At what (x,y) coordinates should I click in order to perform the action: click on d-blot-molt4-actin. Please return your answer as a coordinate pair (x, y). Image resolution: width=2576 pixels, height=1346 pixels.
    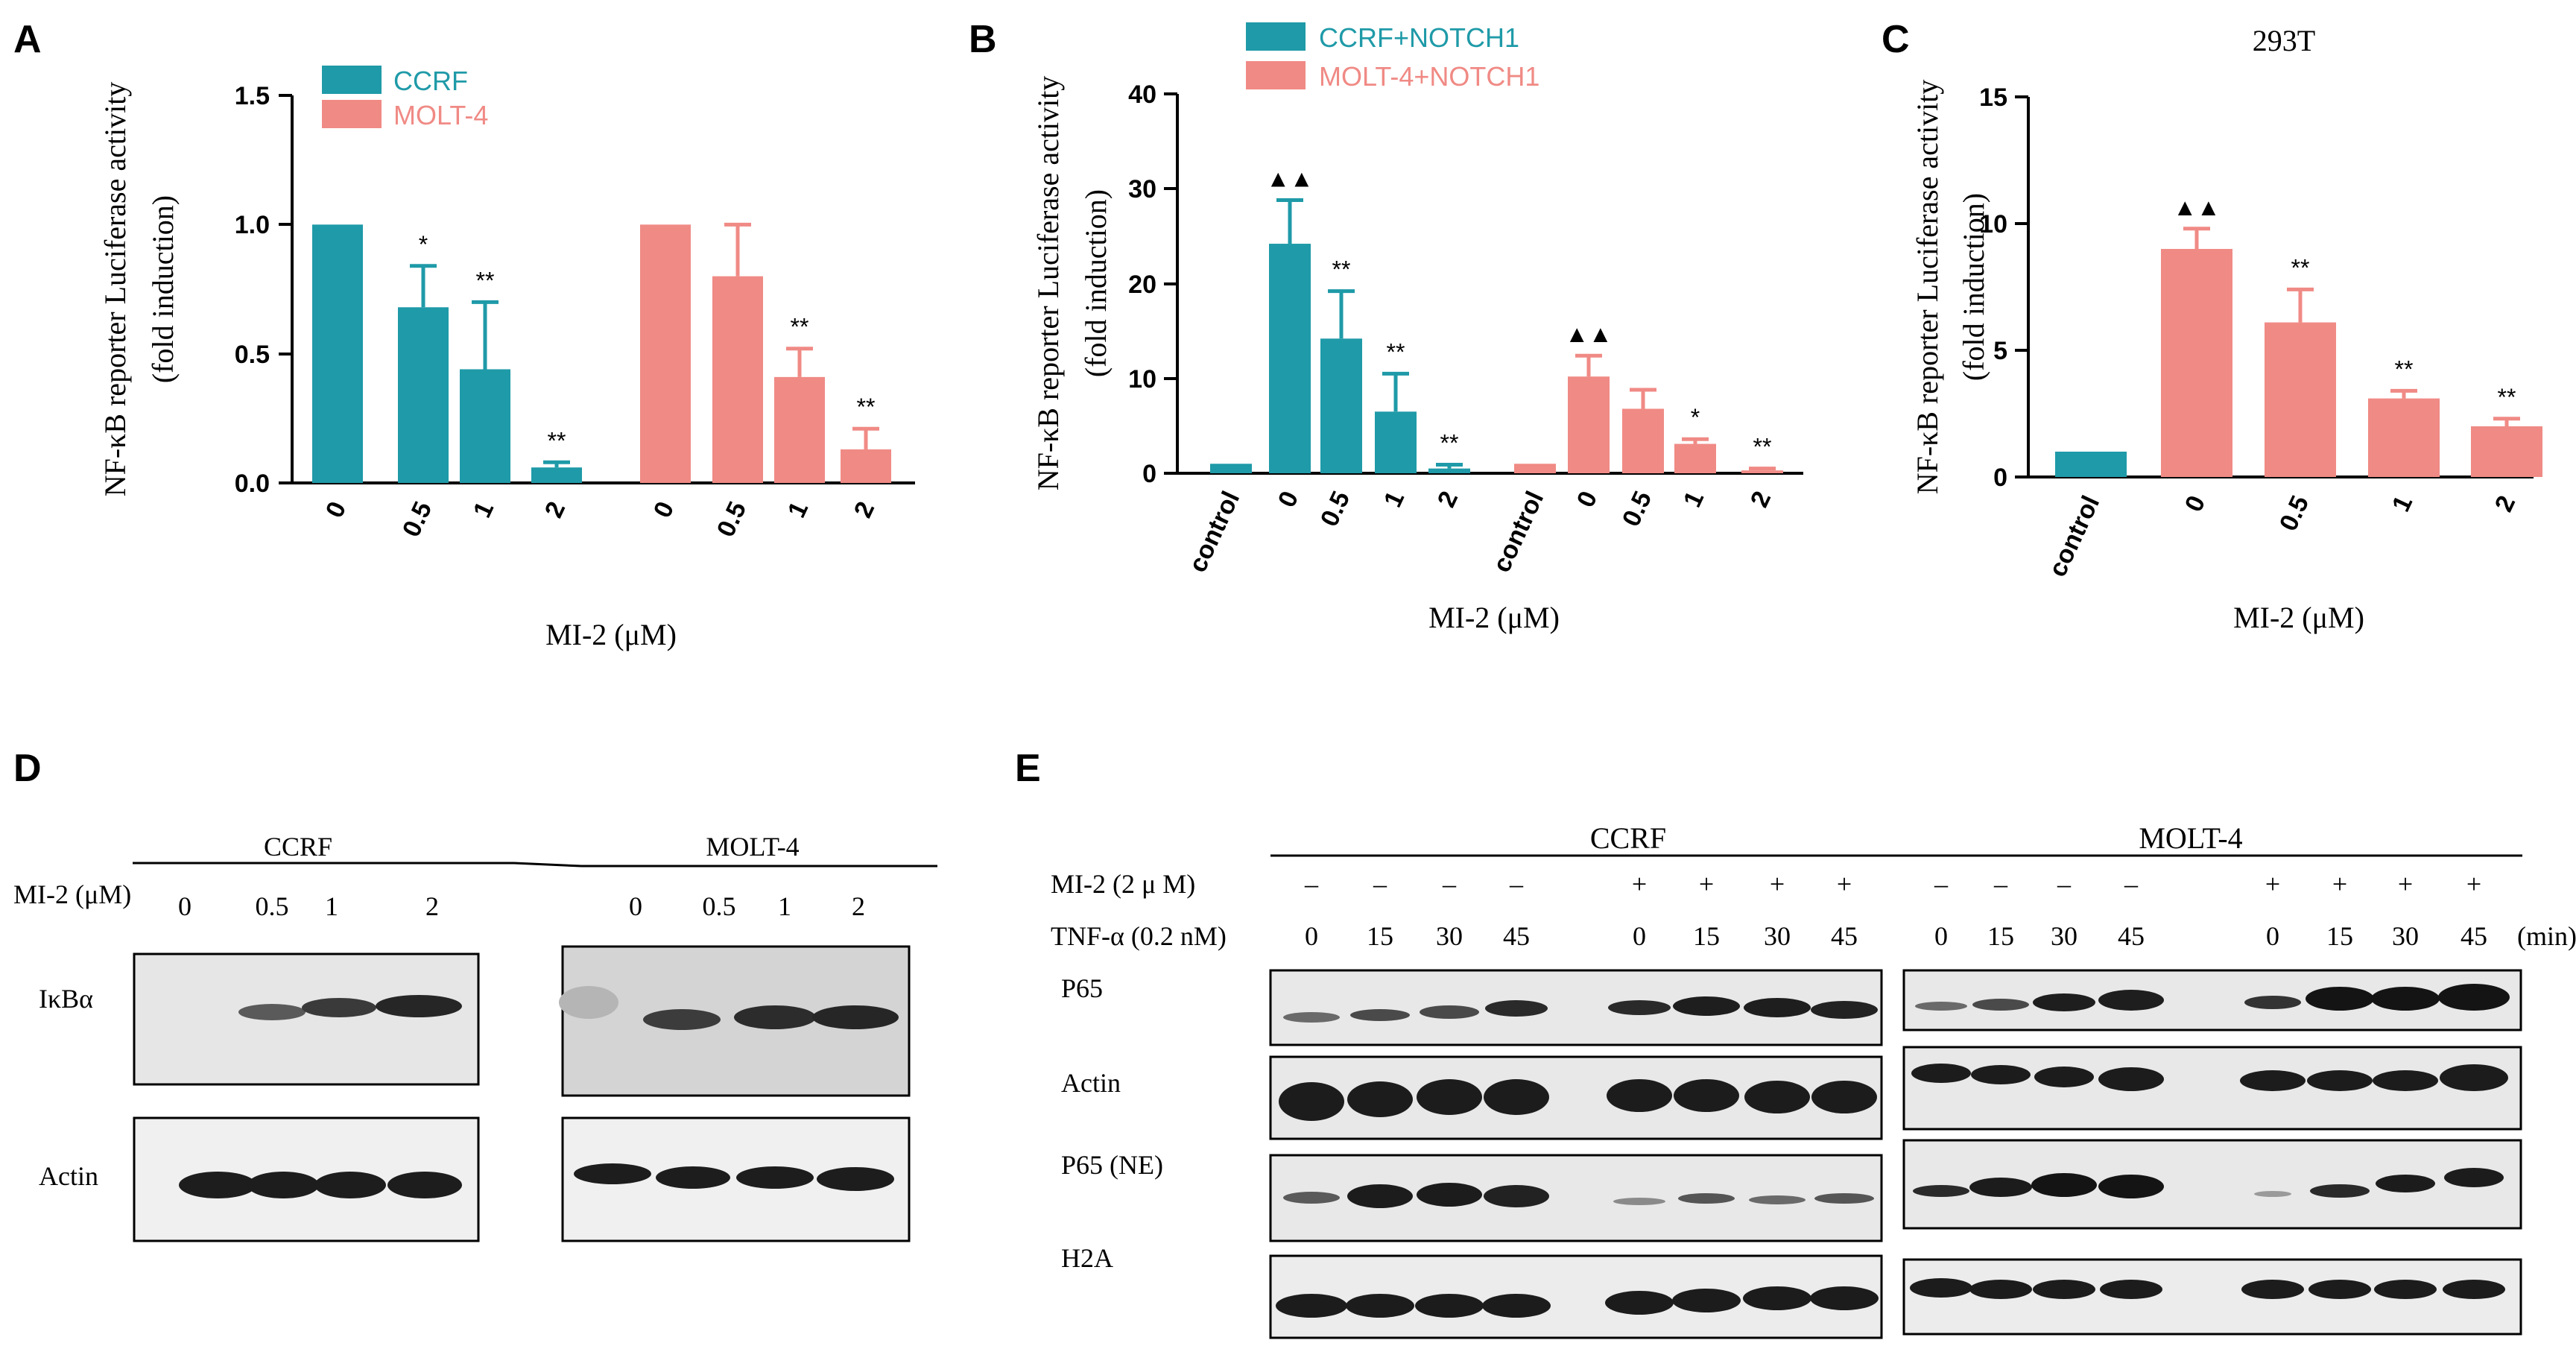
    Looking at the image, I should click on (736, 1179).